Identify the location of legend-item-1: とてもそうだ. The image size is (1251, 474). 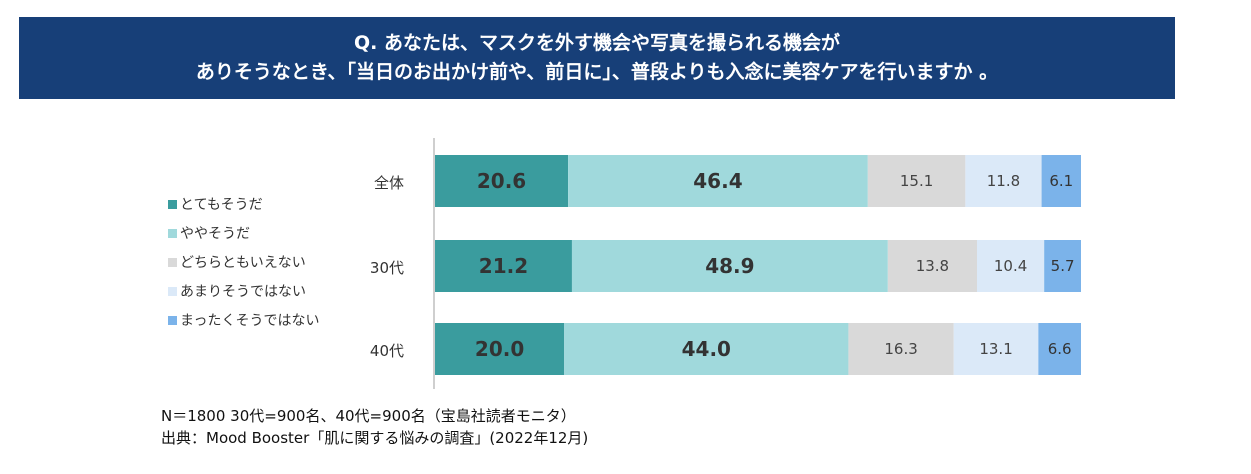
(215, 204).